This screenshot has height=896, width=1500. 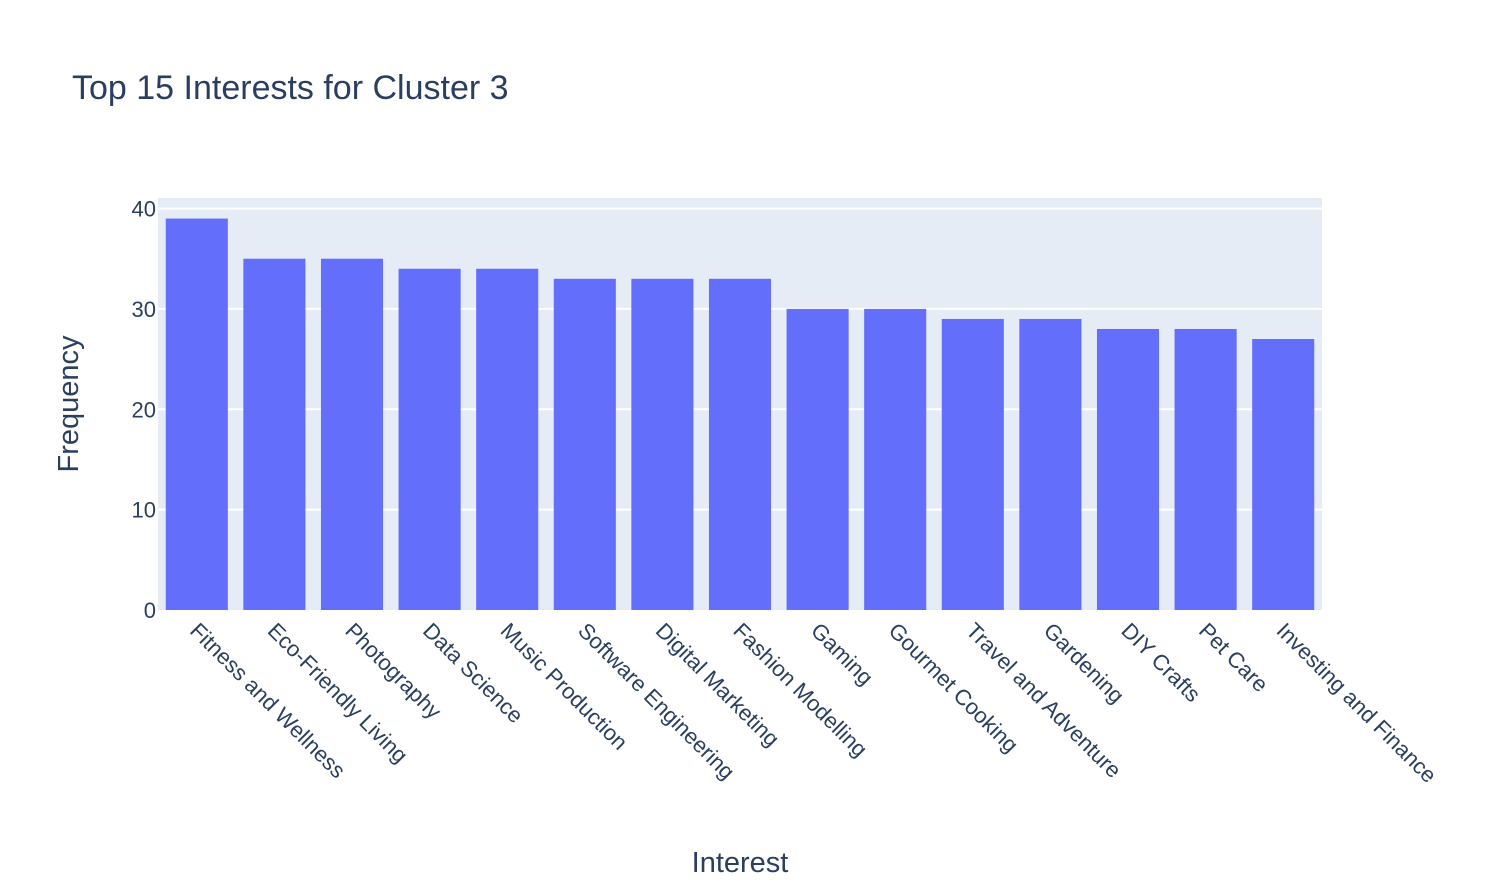 What do you see at coordinates (1357, 703) in the screenshot?
I see `x-tick-label: Investing and Finance` at bounding box center [1357, 703].